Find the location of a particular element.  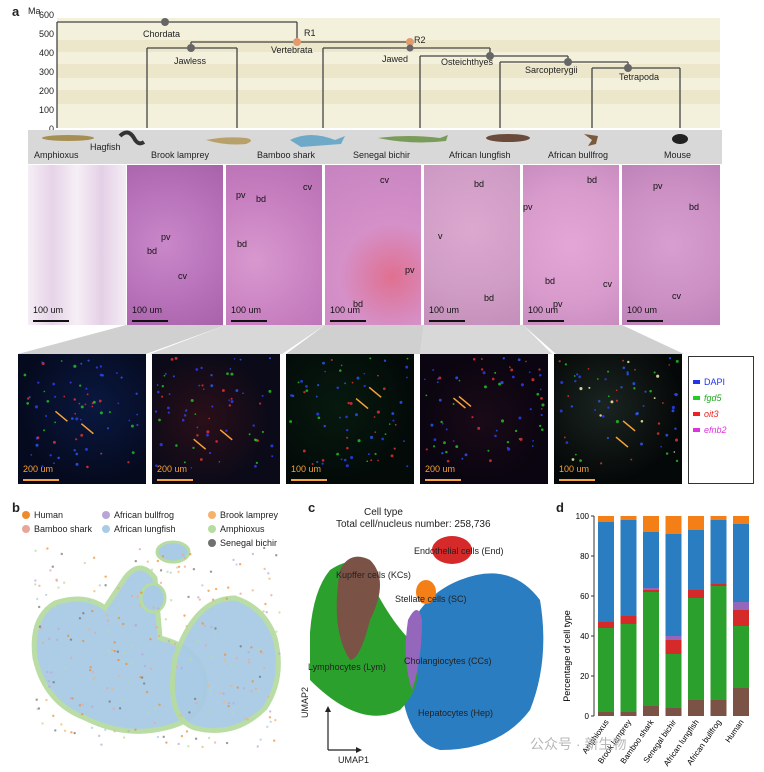

cluster-label-stellate: Stellate cells (SC) is located at coordinates (431, 599).